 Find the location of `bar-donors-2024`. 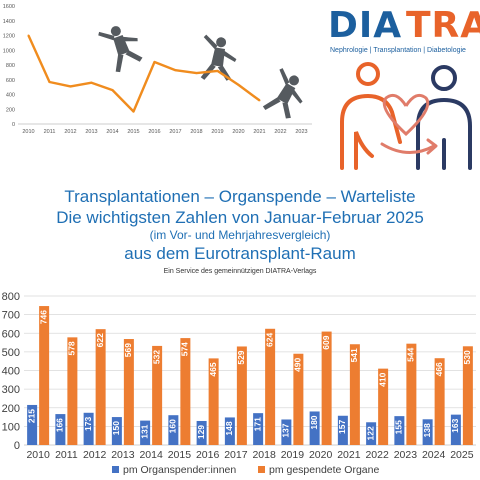

bar-donors-2024 is located at coordinates (427, 432).